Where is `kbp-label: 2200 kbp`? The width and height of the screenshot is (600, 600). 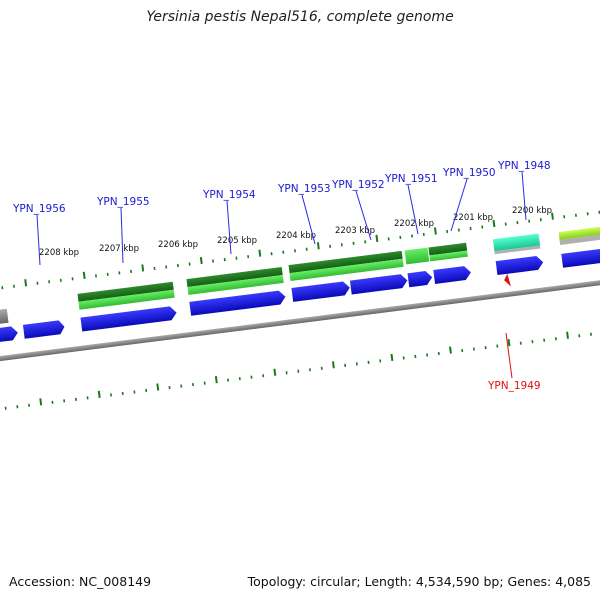
kbp-label: 2200 kbp is located at coordinates (532, 211).